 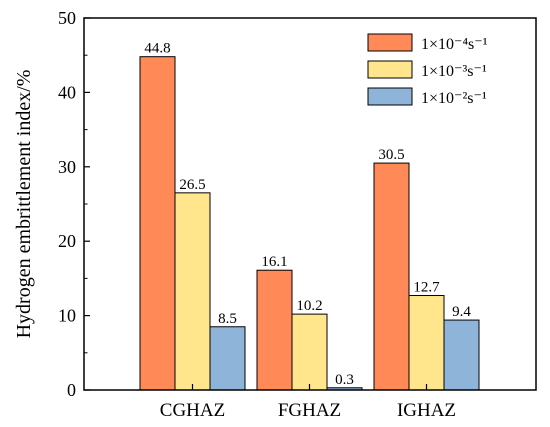 I want to click on x-axis-categories: CGHAZ FGHAZ IGHAZ, so click(x=308, y=402).